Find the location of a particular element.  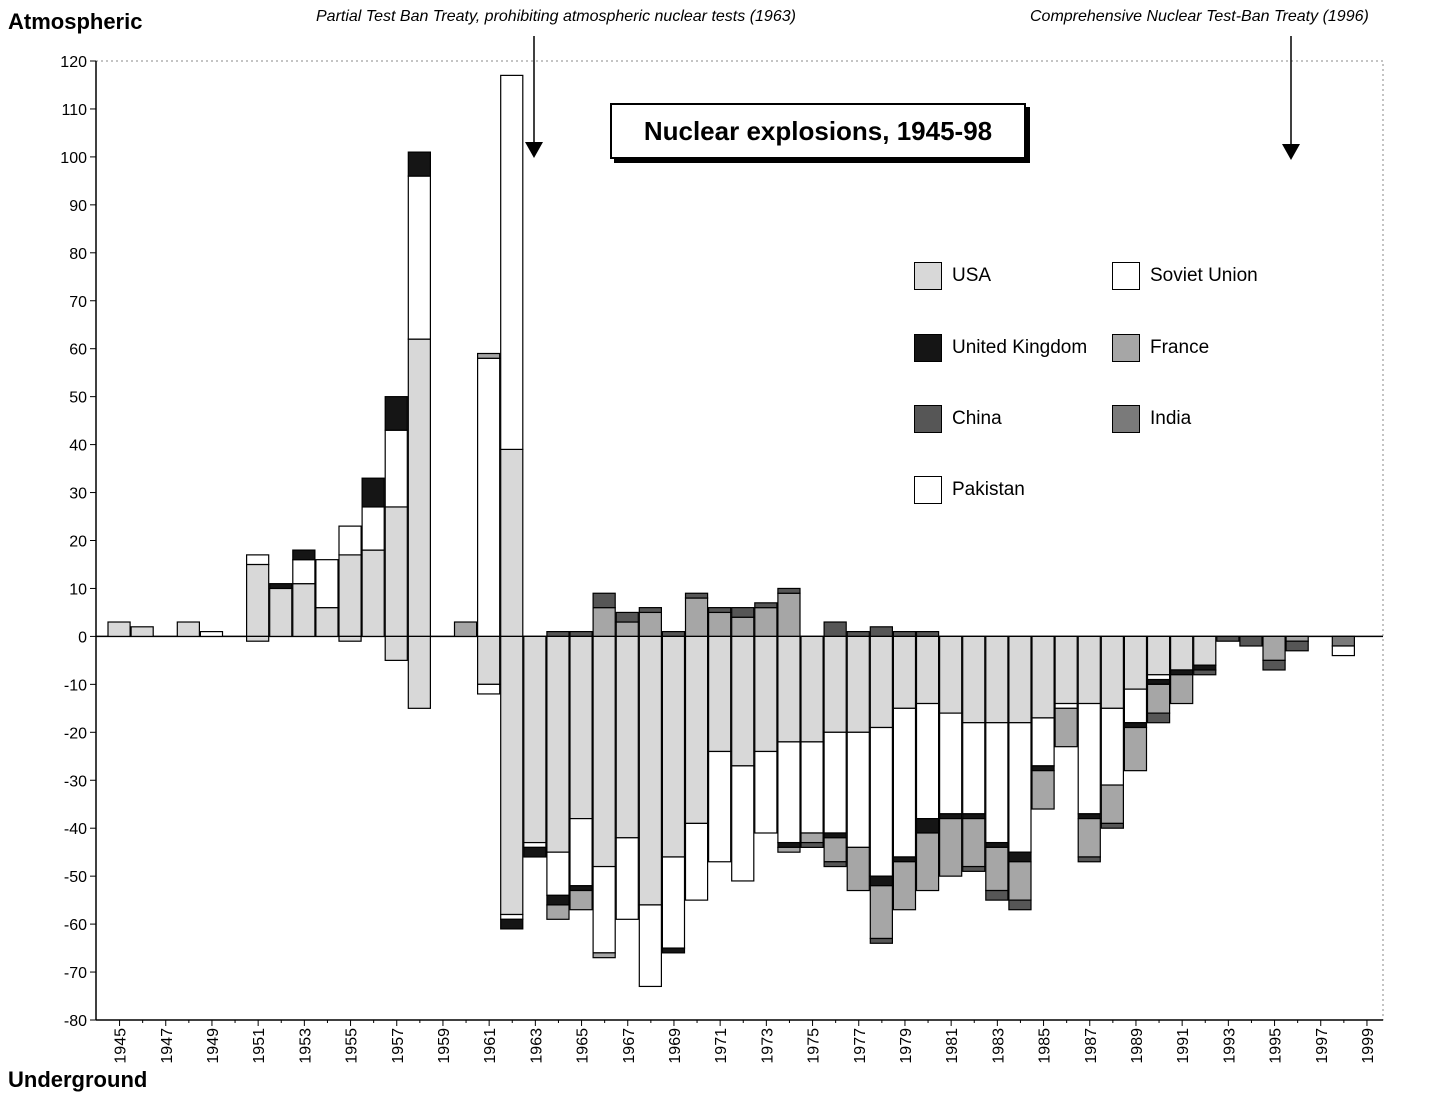

y-tick-label: 10 is located at coordinates (78, 589).